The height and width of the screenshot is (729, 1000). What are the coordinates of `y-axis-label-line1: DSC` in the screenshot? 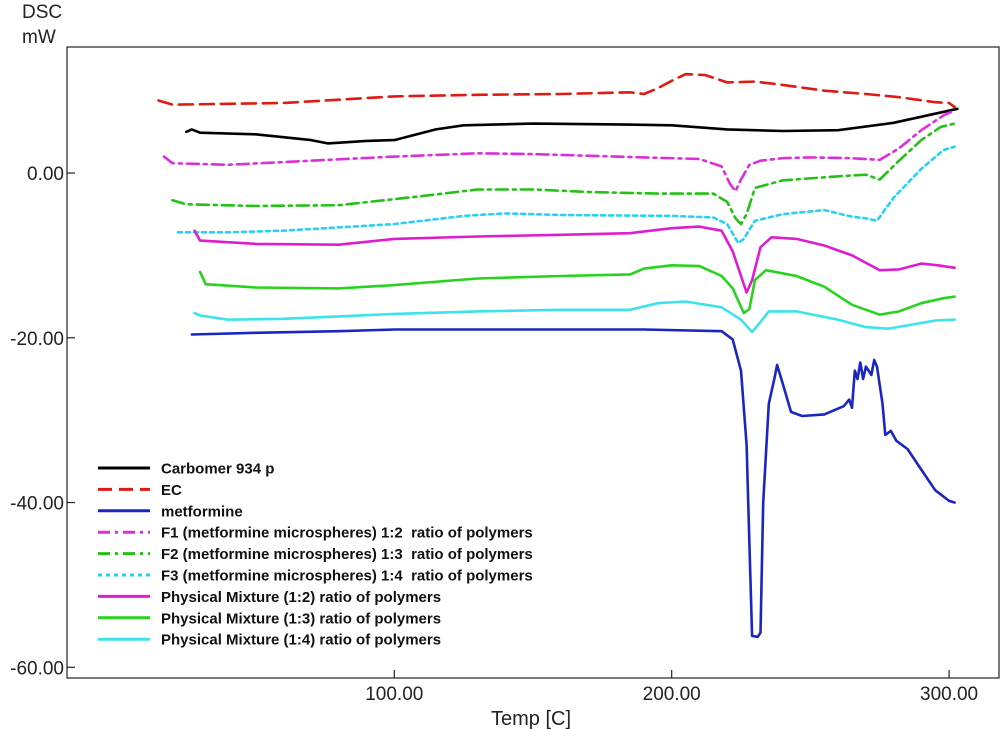 It's located at (42, 12).